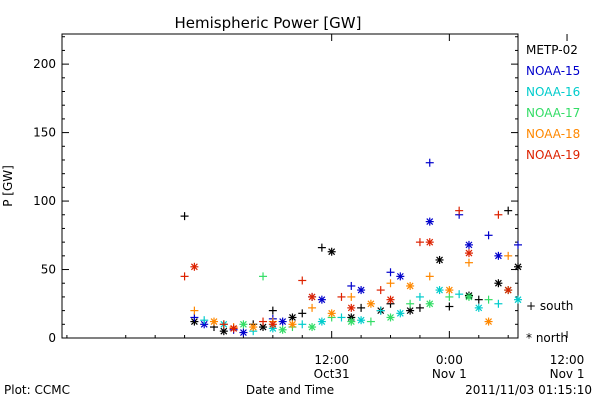 This screenshot has width=600, height=400. Describe the element at coordinates (553, 155) in the screenshot. I see `legend-entry: NOAA-19` at that location.